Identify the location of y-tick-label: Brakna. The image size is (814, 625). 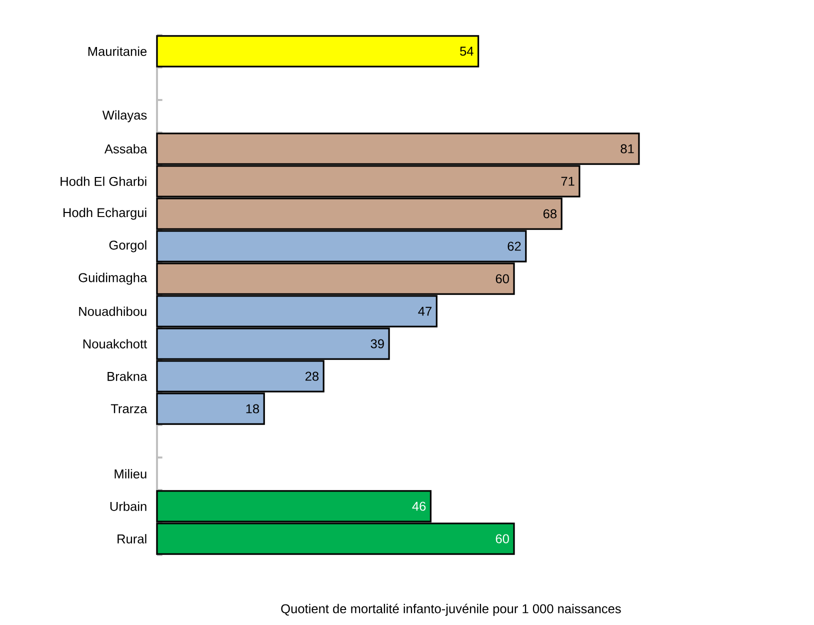
(128, 376).